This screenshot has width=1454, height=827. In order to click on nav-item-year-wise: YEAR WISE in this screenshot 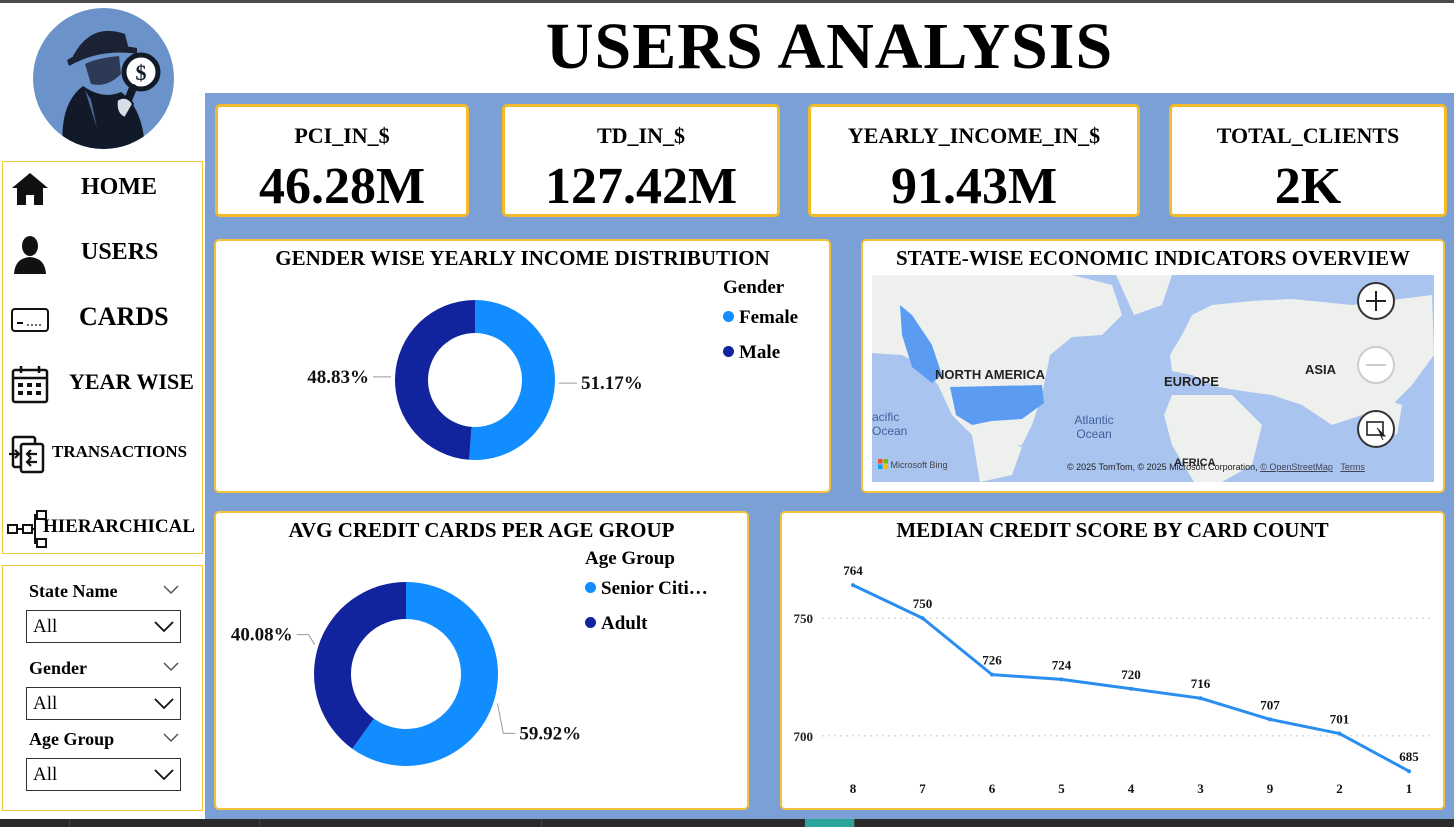, I will do `click(102, 382)`.